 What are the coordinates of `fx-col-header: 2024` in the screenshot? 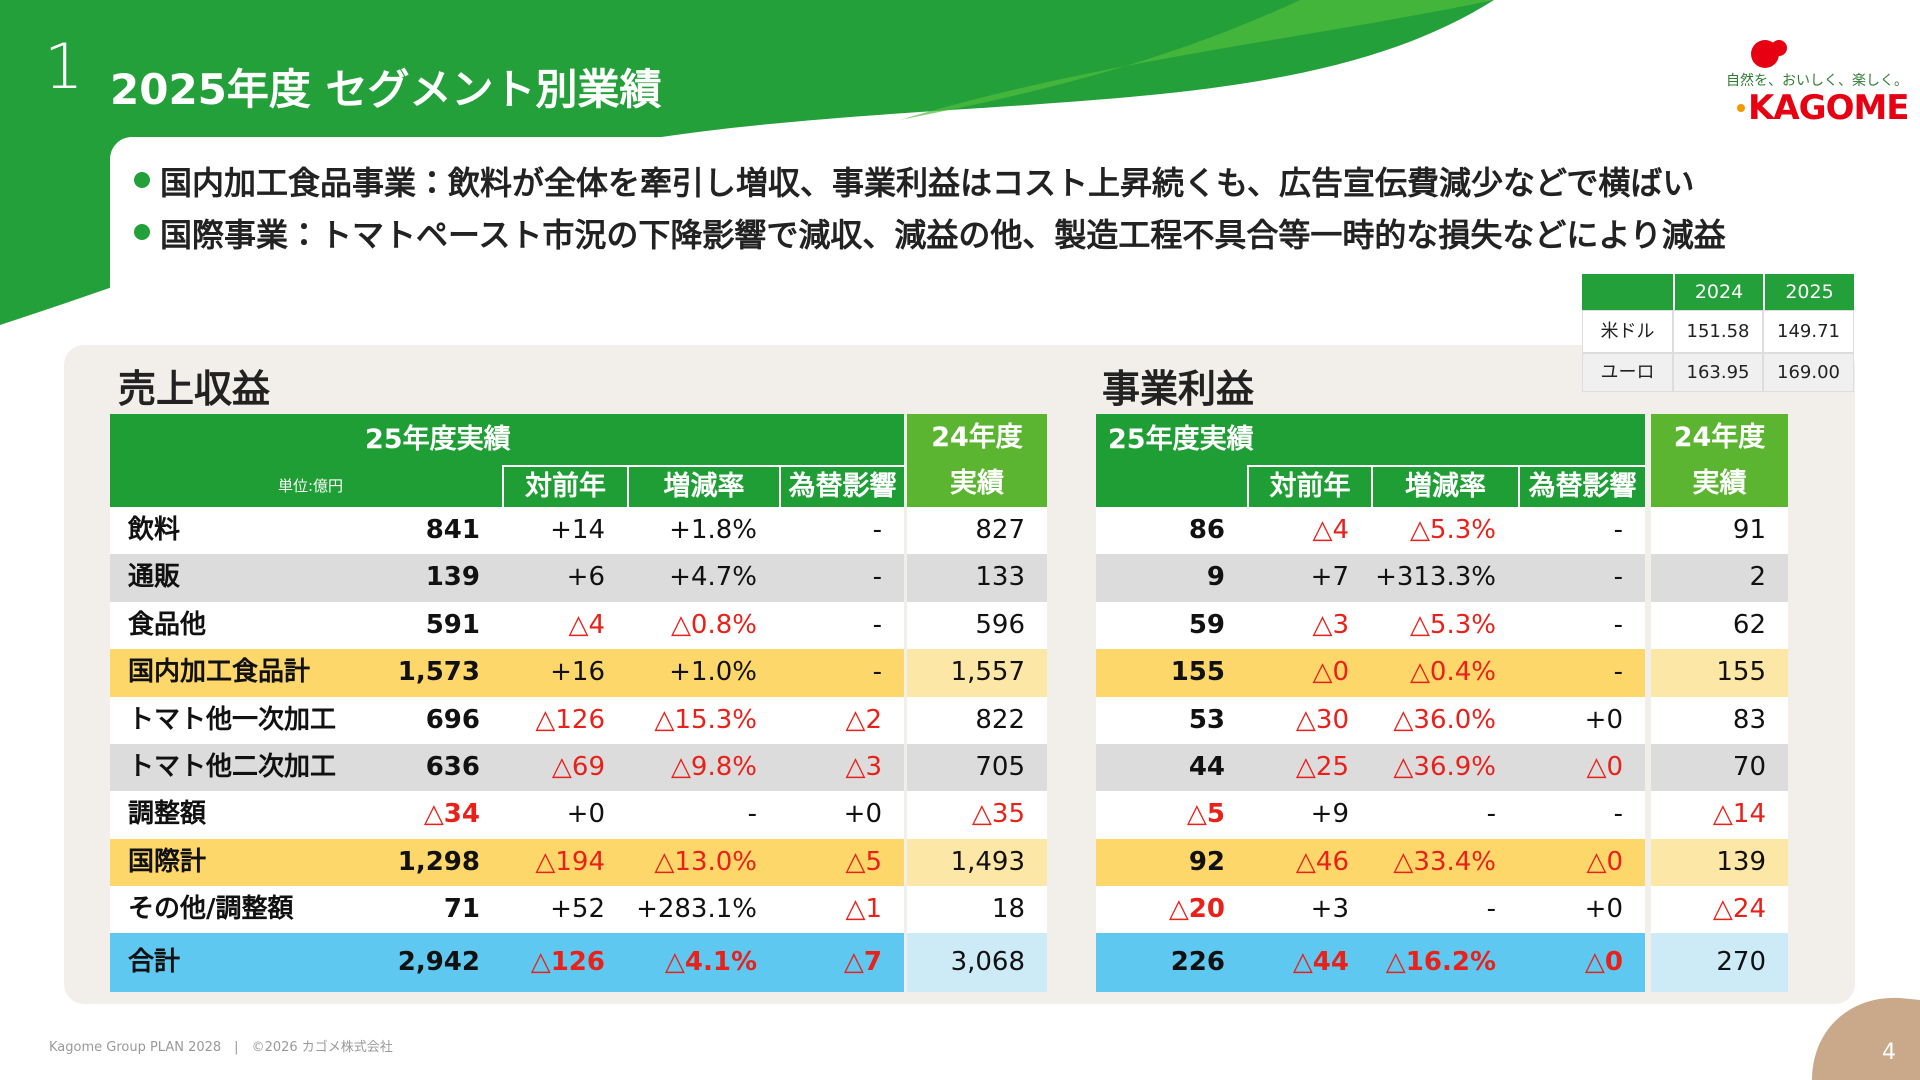 It's located at (1718, 292).